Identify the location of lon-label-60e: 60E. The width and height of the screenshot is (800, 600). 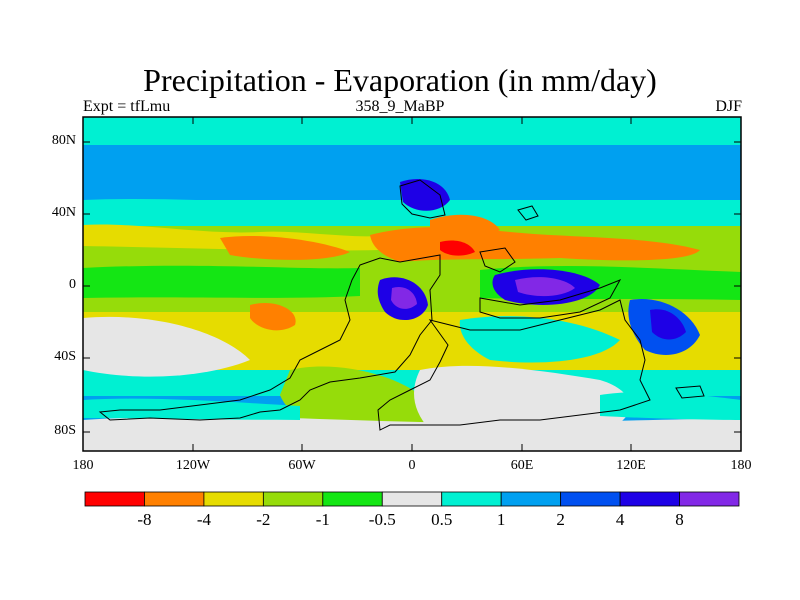
(522, 465).